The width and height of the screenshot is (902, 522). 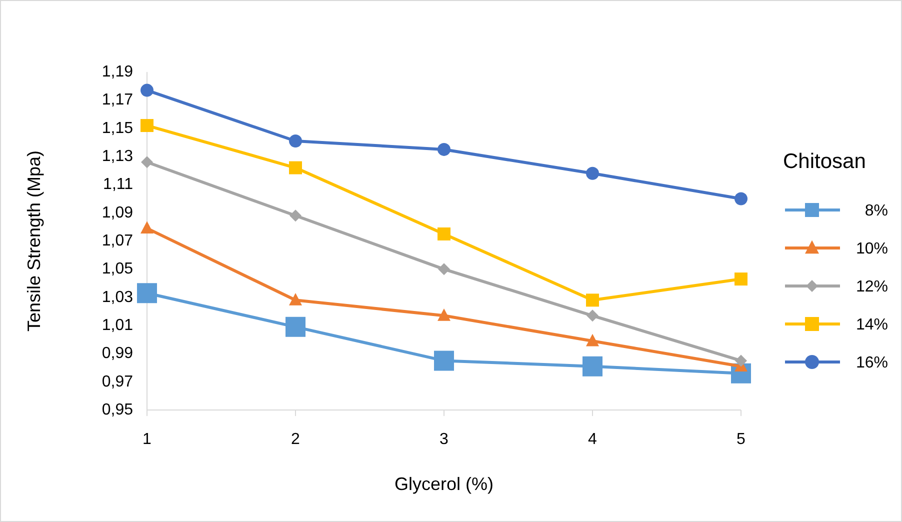 What do you see at coordinates (876, 211) in the screenshot?
I see `legend-label: 8%` at bounding box center [876, 211].